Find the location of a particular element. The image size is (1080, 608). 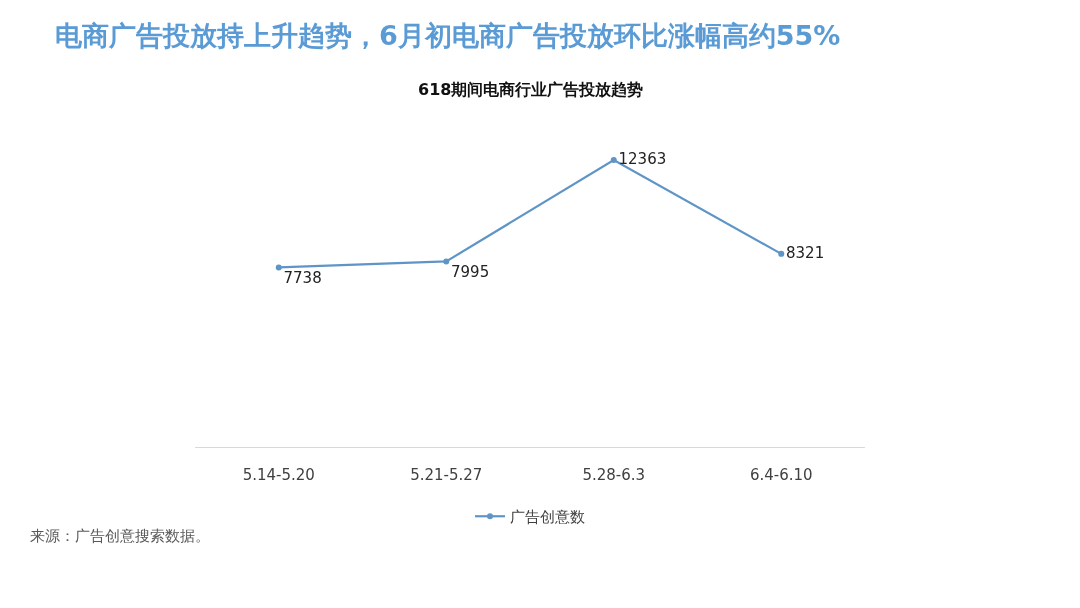

legend-label: 广告创意数 is located at coordinates (547, 517).